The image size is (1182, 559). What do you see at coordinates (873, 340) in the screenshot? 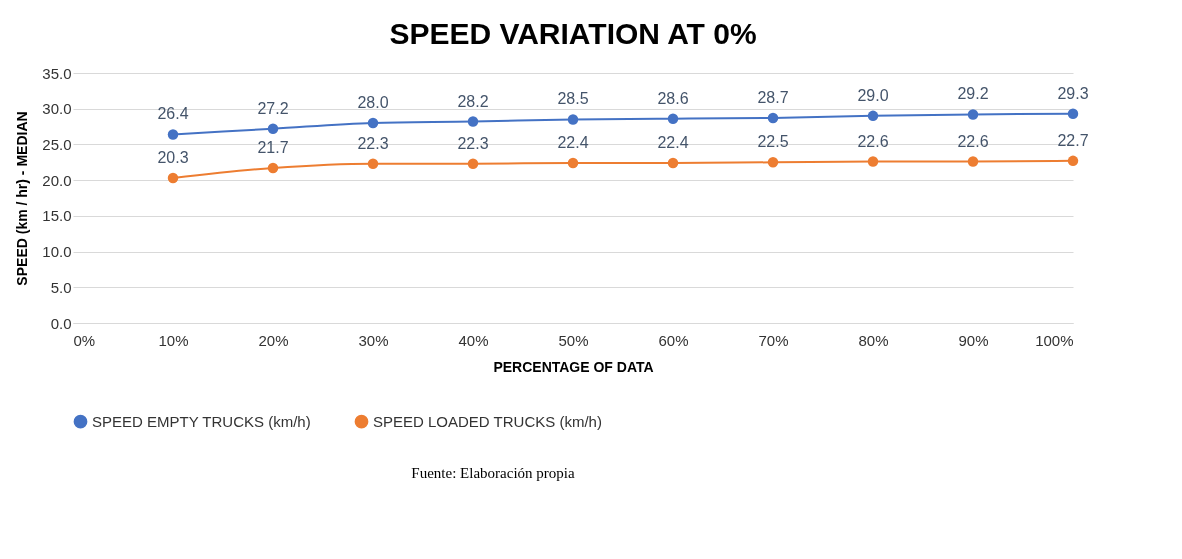
I see `x-tick-label: 80%` at bounding box center [873, 340].